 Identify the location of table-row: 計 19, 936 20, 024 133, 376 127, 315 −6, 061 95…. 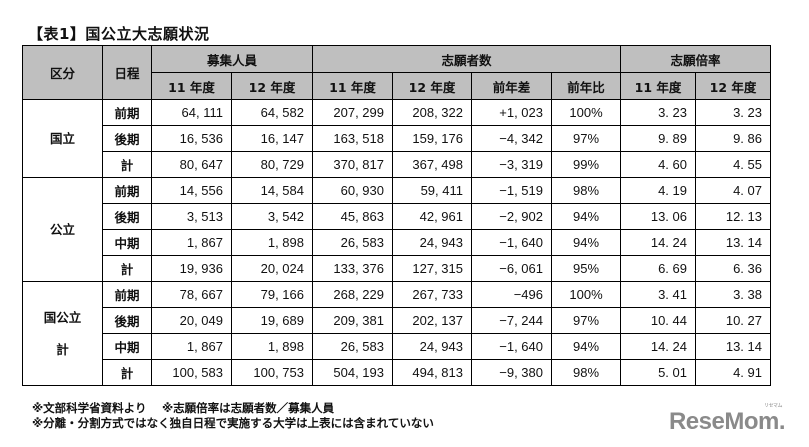
(397, 268).